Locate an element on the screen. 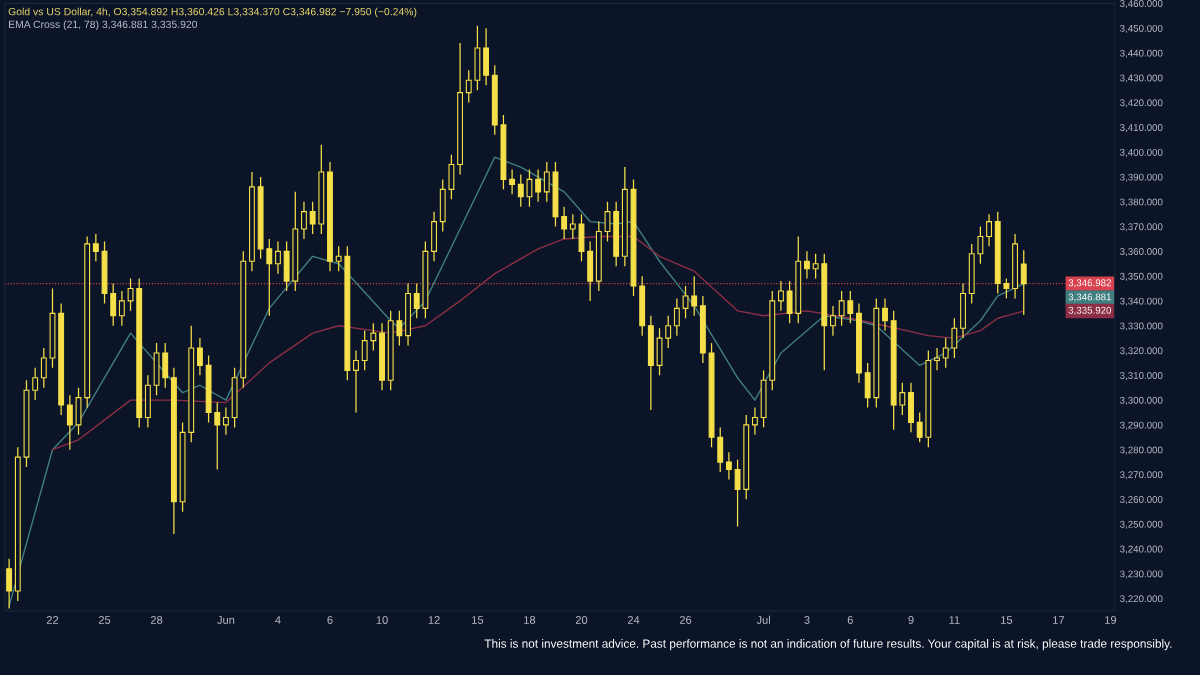 This screenshot has width=1200, height=675. x-tick-label: 18 is located at coordinates (530, 620).